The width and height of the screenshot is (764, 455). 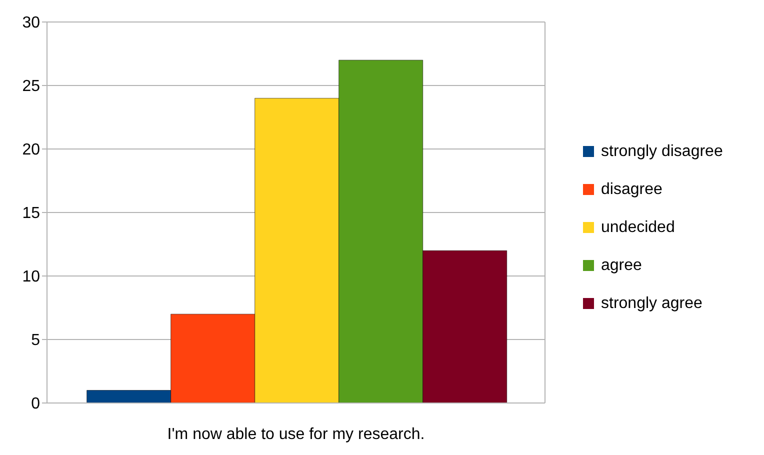 What do you see at coordinates (31, 277) in the screenshot?
I see `y-tick-label: 10` at bounding box center [31, 277].